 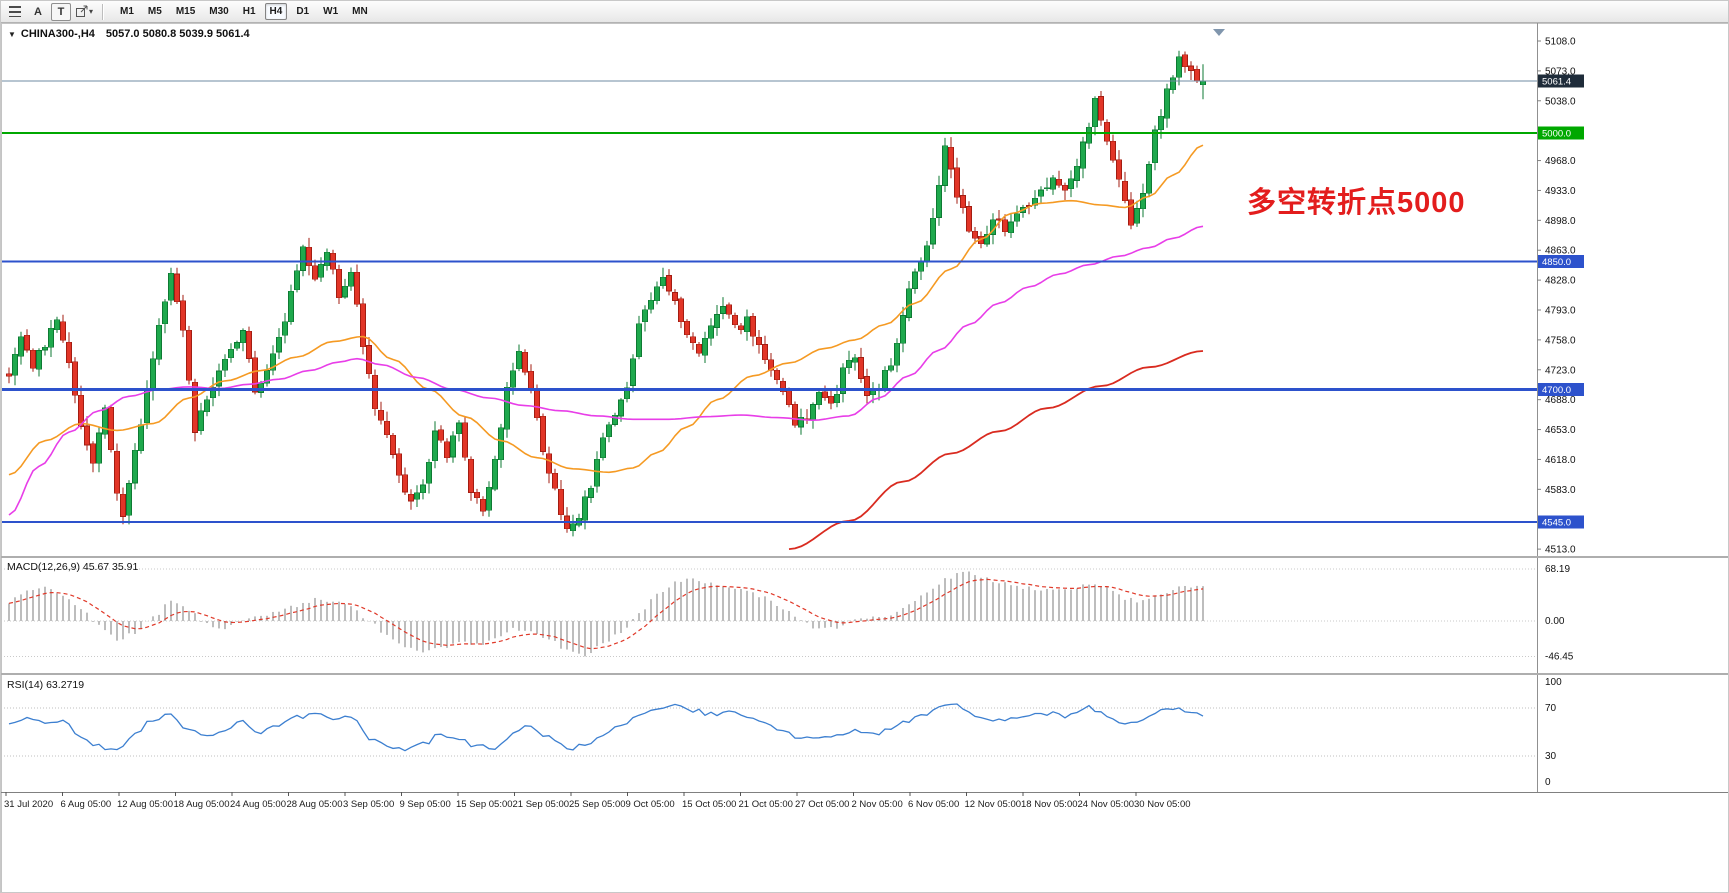 What do you see at coordinates (822, 804) in the screenshot?
I see `svg-text: 27 Oct 05:00` at bounding box center [822, 804].